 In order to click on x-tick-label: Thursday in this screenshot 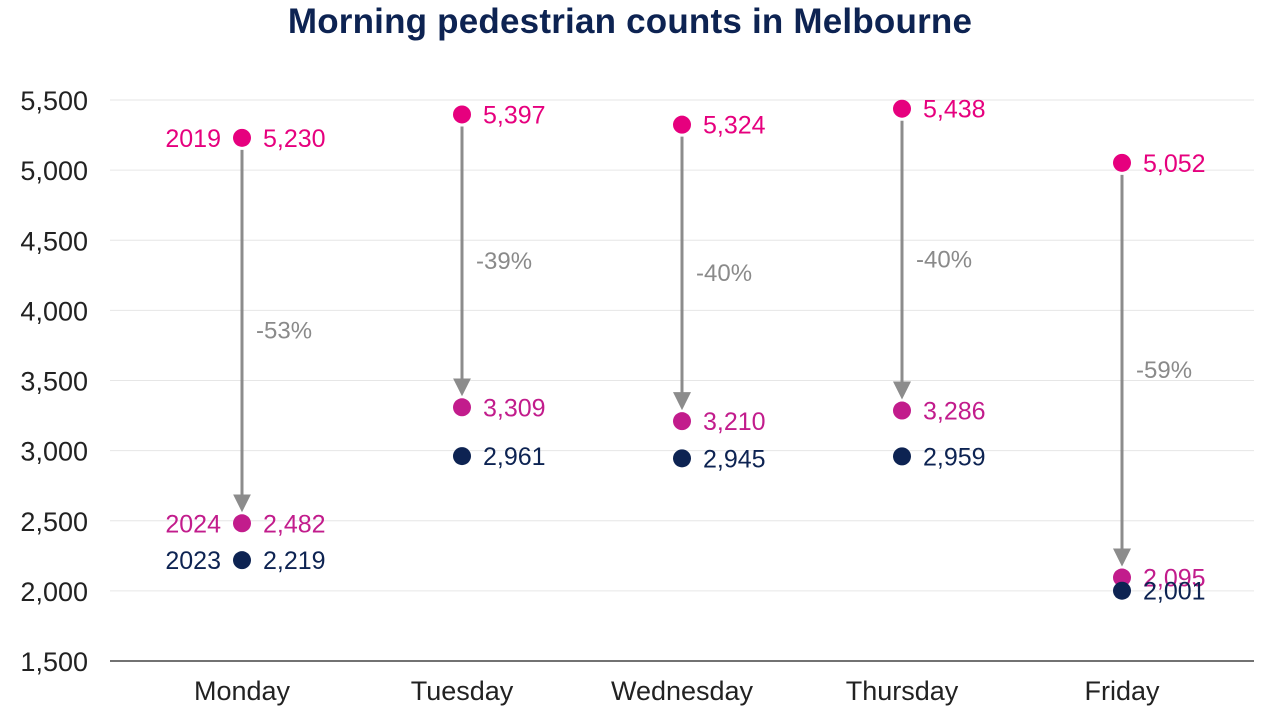, I will do `click(902, 691)`.